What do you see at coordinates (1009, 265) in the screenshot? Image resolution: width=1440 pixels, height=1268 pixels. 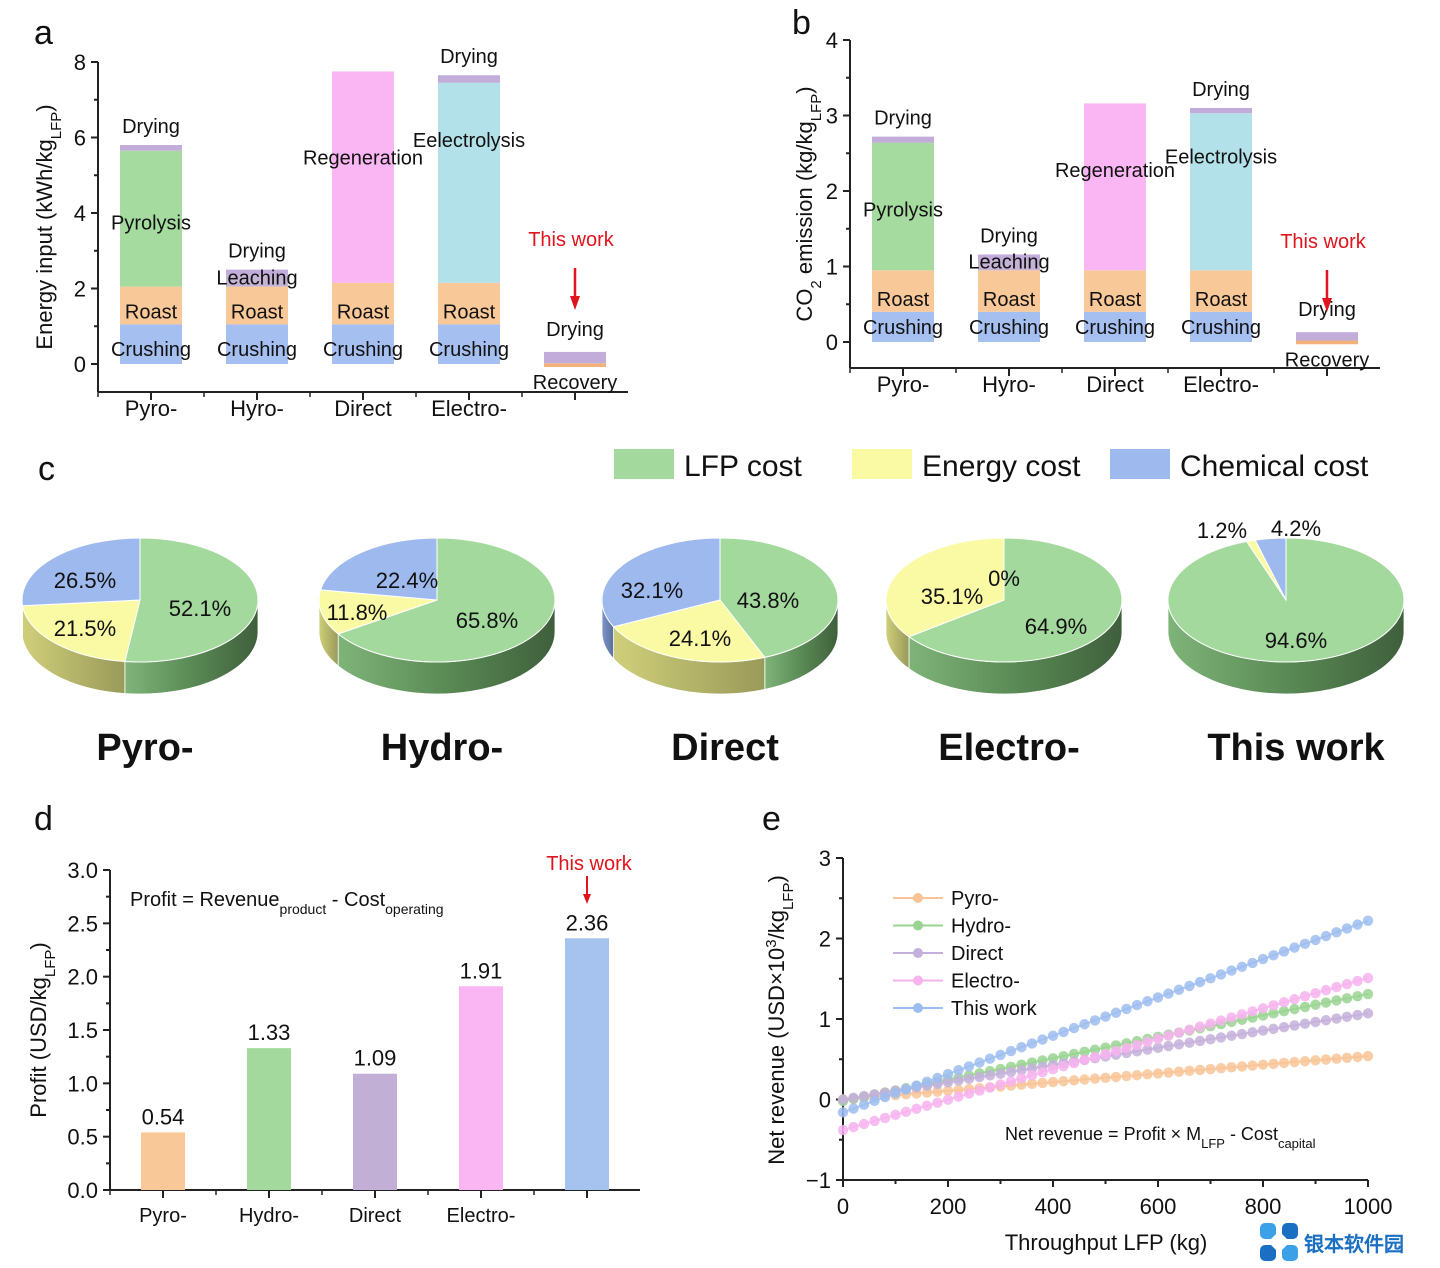 I see `bar-segment-leaching` at bounding box center [1009, 265].